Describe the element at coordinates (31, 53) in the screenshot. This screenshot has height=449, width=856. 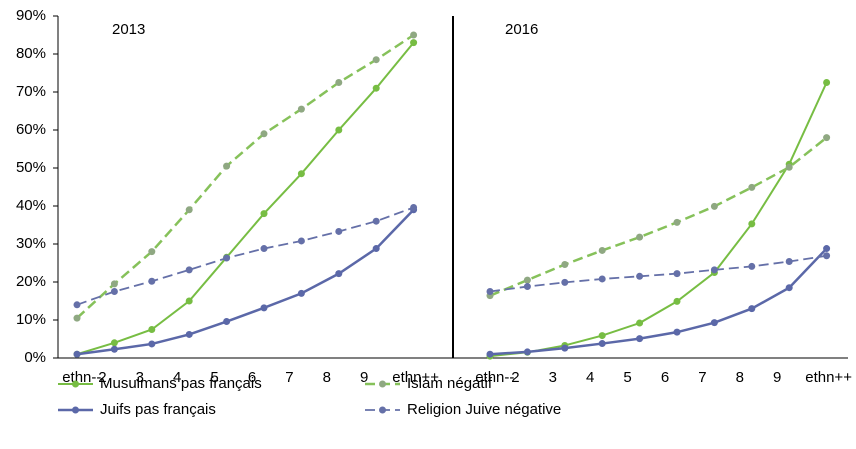
I see `y-tick-label: 80%` at that location.